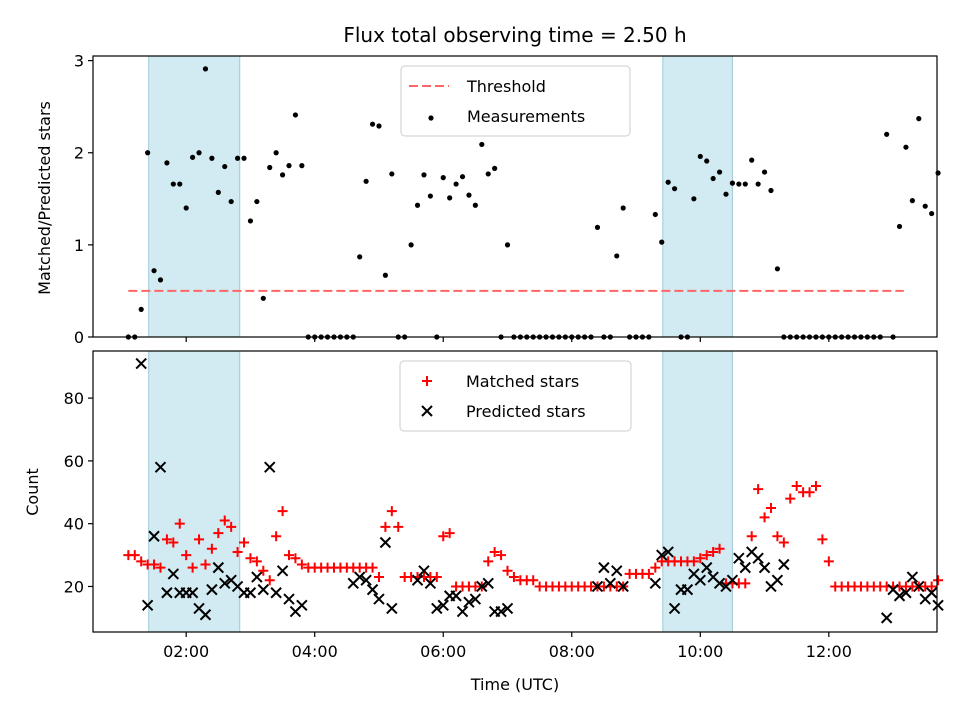 The image size is (960, 720). What do you see at coordinates (79, 153) in the screenshot?
I see `y-tick-label: 2` at bounding box center [79, 153].